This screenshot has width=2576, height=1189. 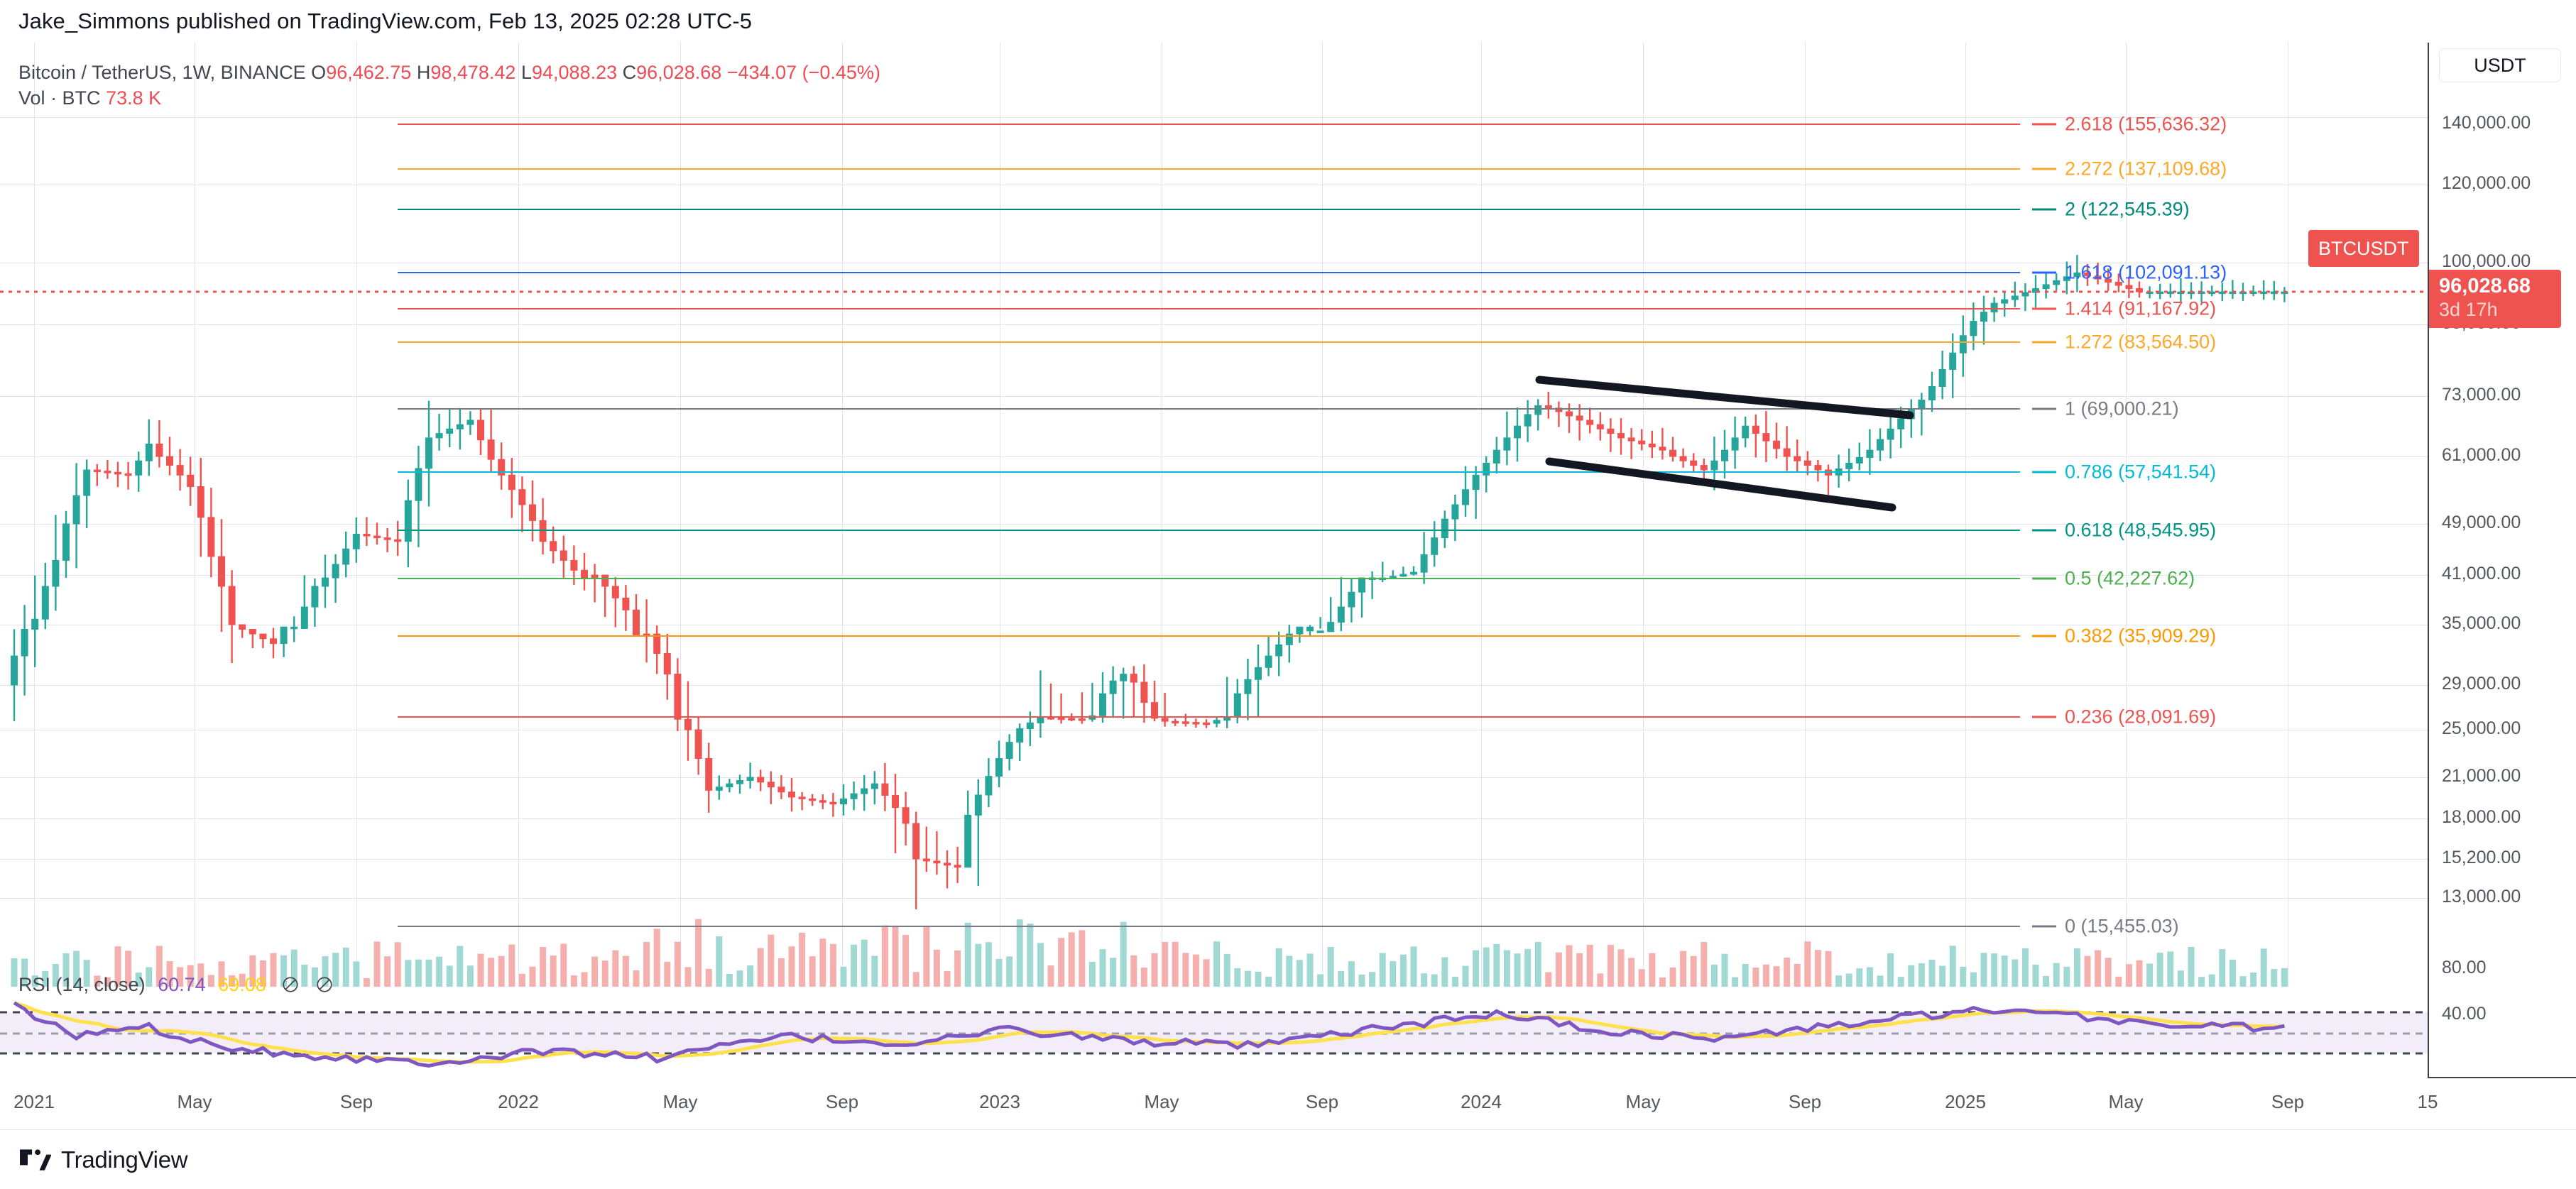 I want to click on fib-level-label: 1.414 (91,167.92), so click(x=2141, y=308).